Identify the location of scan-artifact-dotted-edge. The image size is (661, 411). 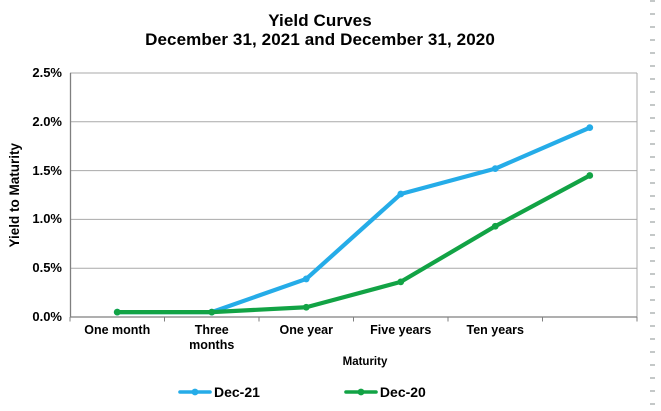
(652, 205).